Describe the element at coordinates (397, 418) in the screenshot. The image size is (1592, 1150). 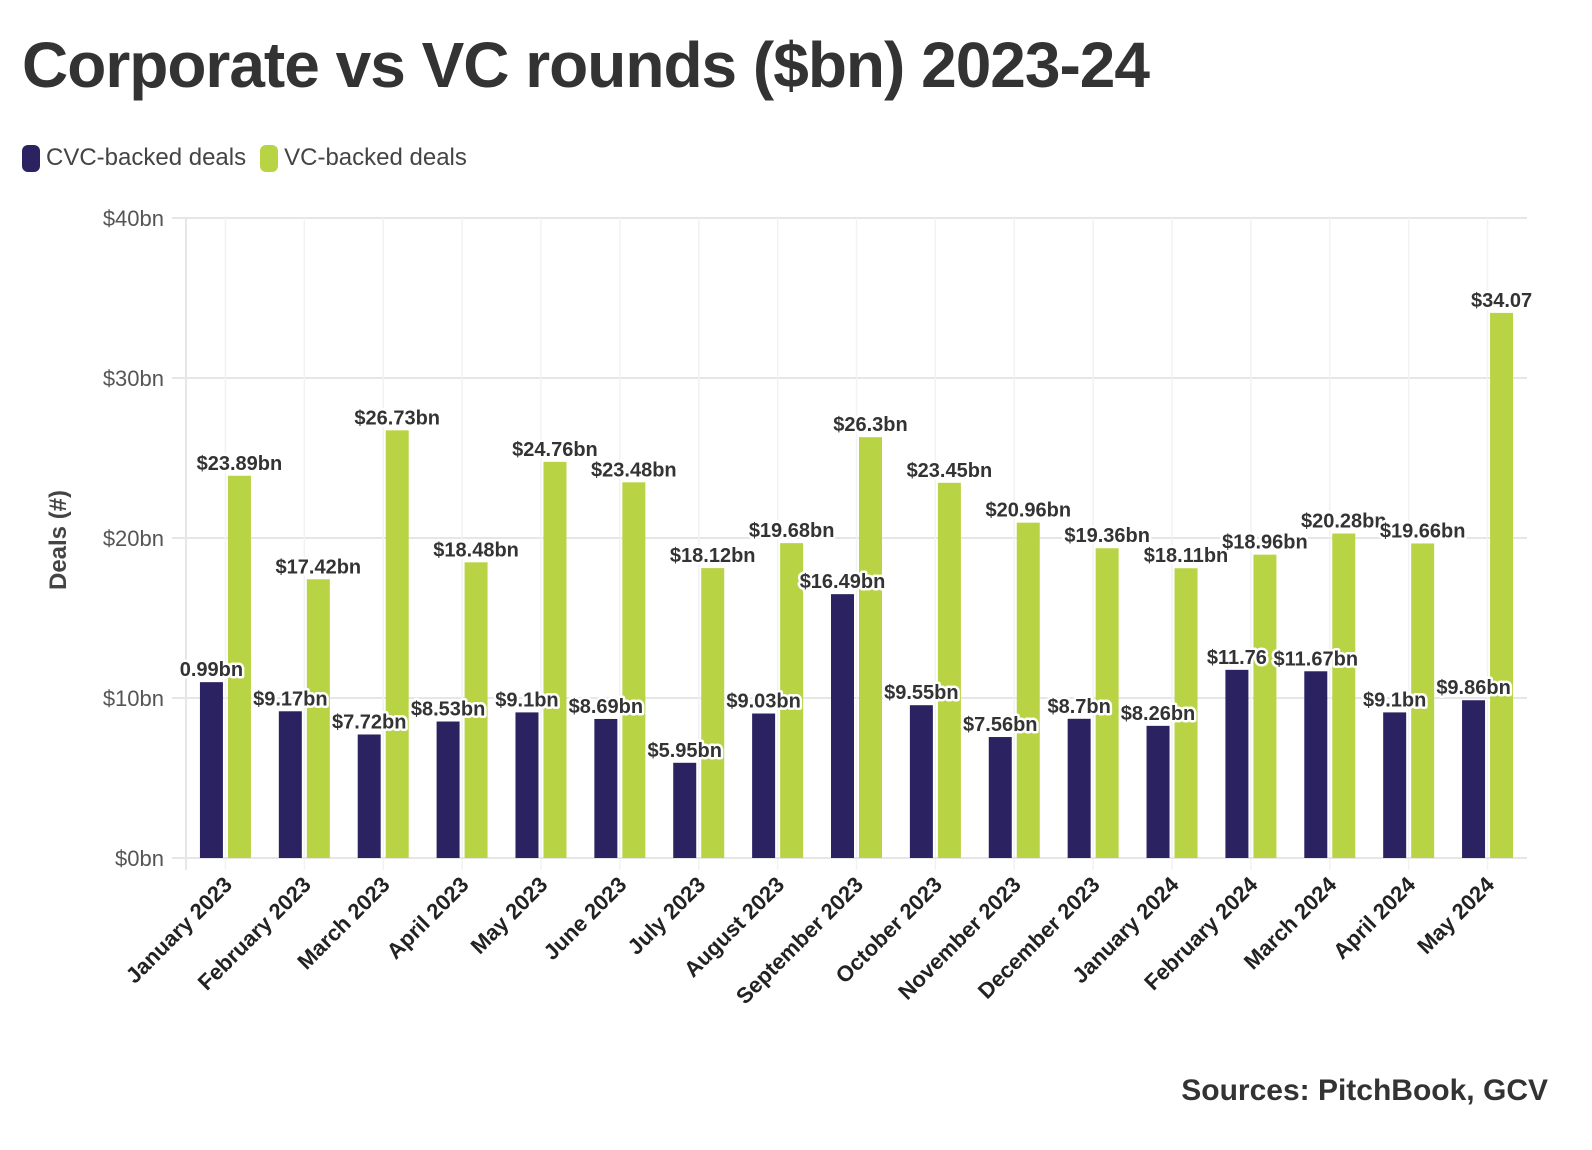
I see `data-label-vc: $26.73bn` at that location.